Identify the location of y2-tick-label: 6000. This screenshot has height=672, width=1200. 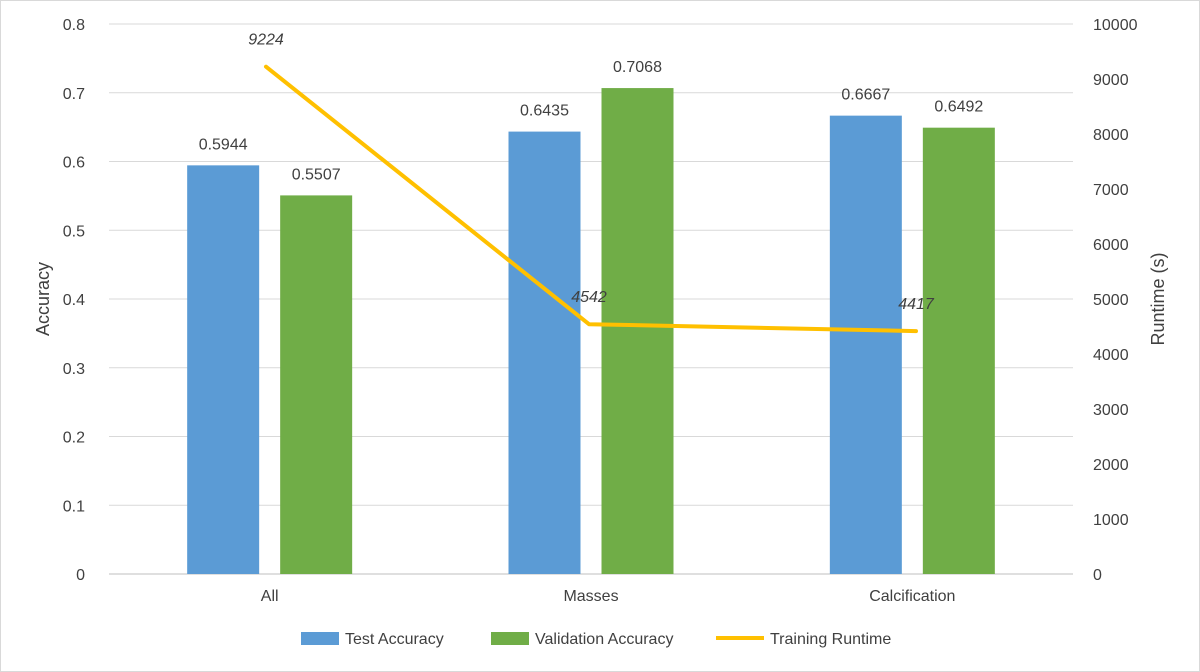
(1111, 245).